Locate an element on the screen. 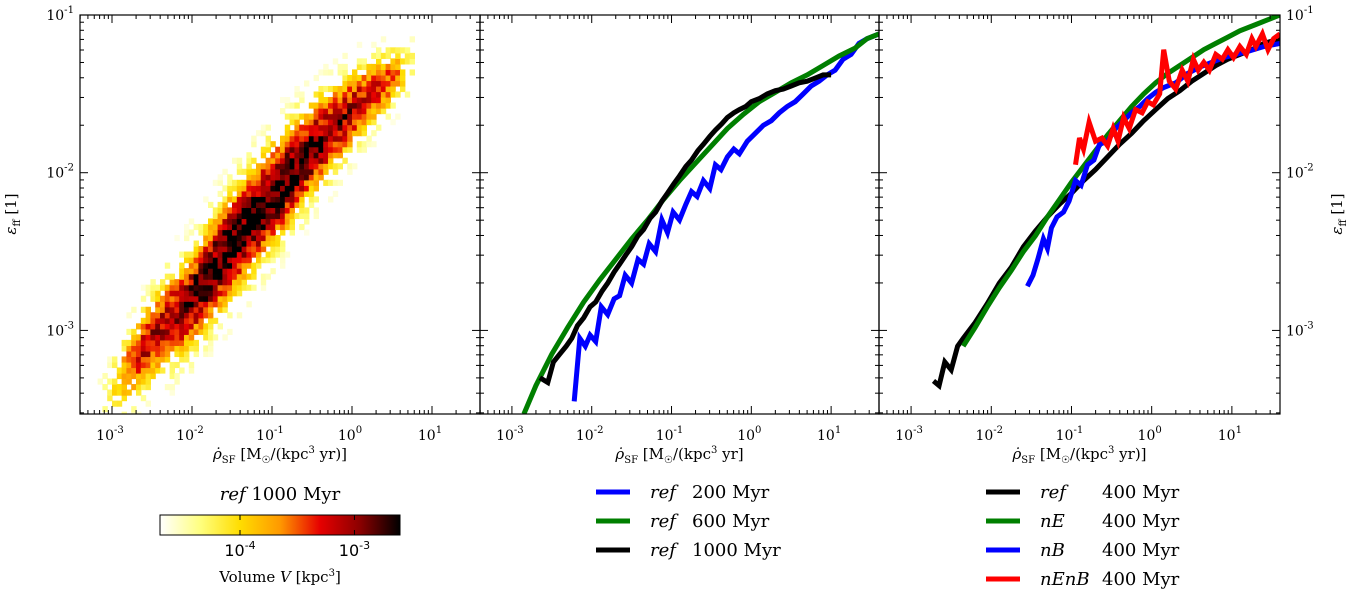  colorbar-tick-exp: -3 is located at coordinates (364, 545).